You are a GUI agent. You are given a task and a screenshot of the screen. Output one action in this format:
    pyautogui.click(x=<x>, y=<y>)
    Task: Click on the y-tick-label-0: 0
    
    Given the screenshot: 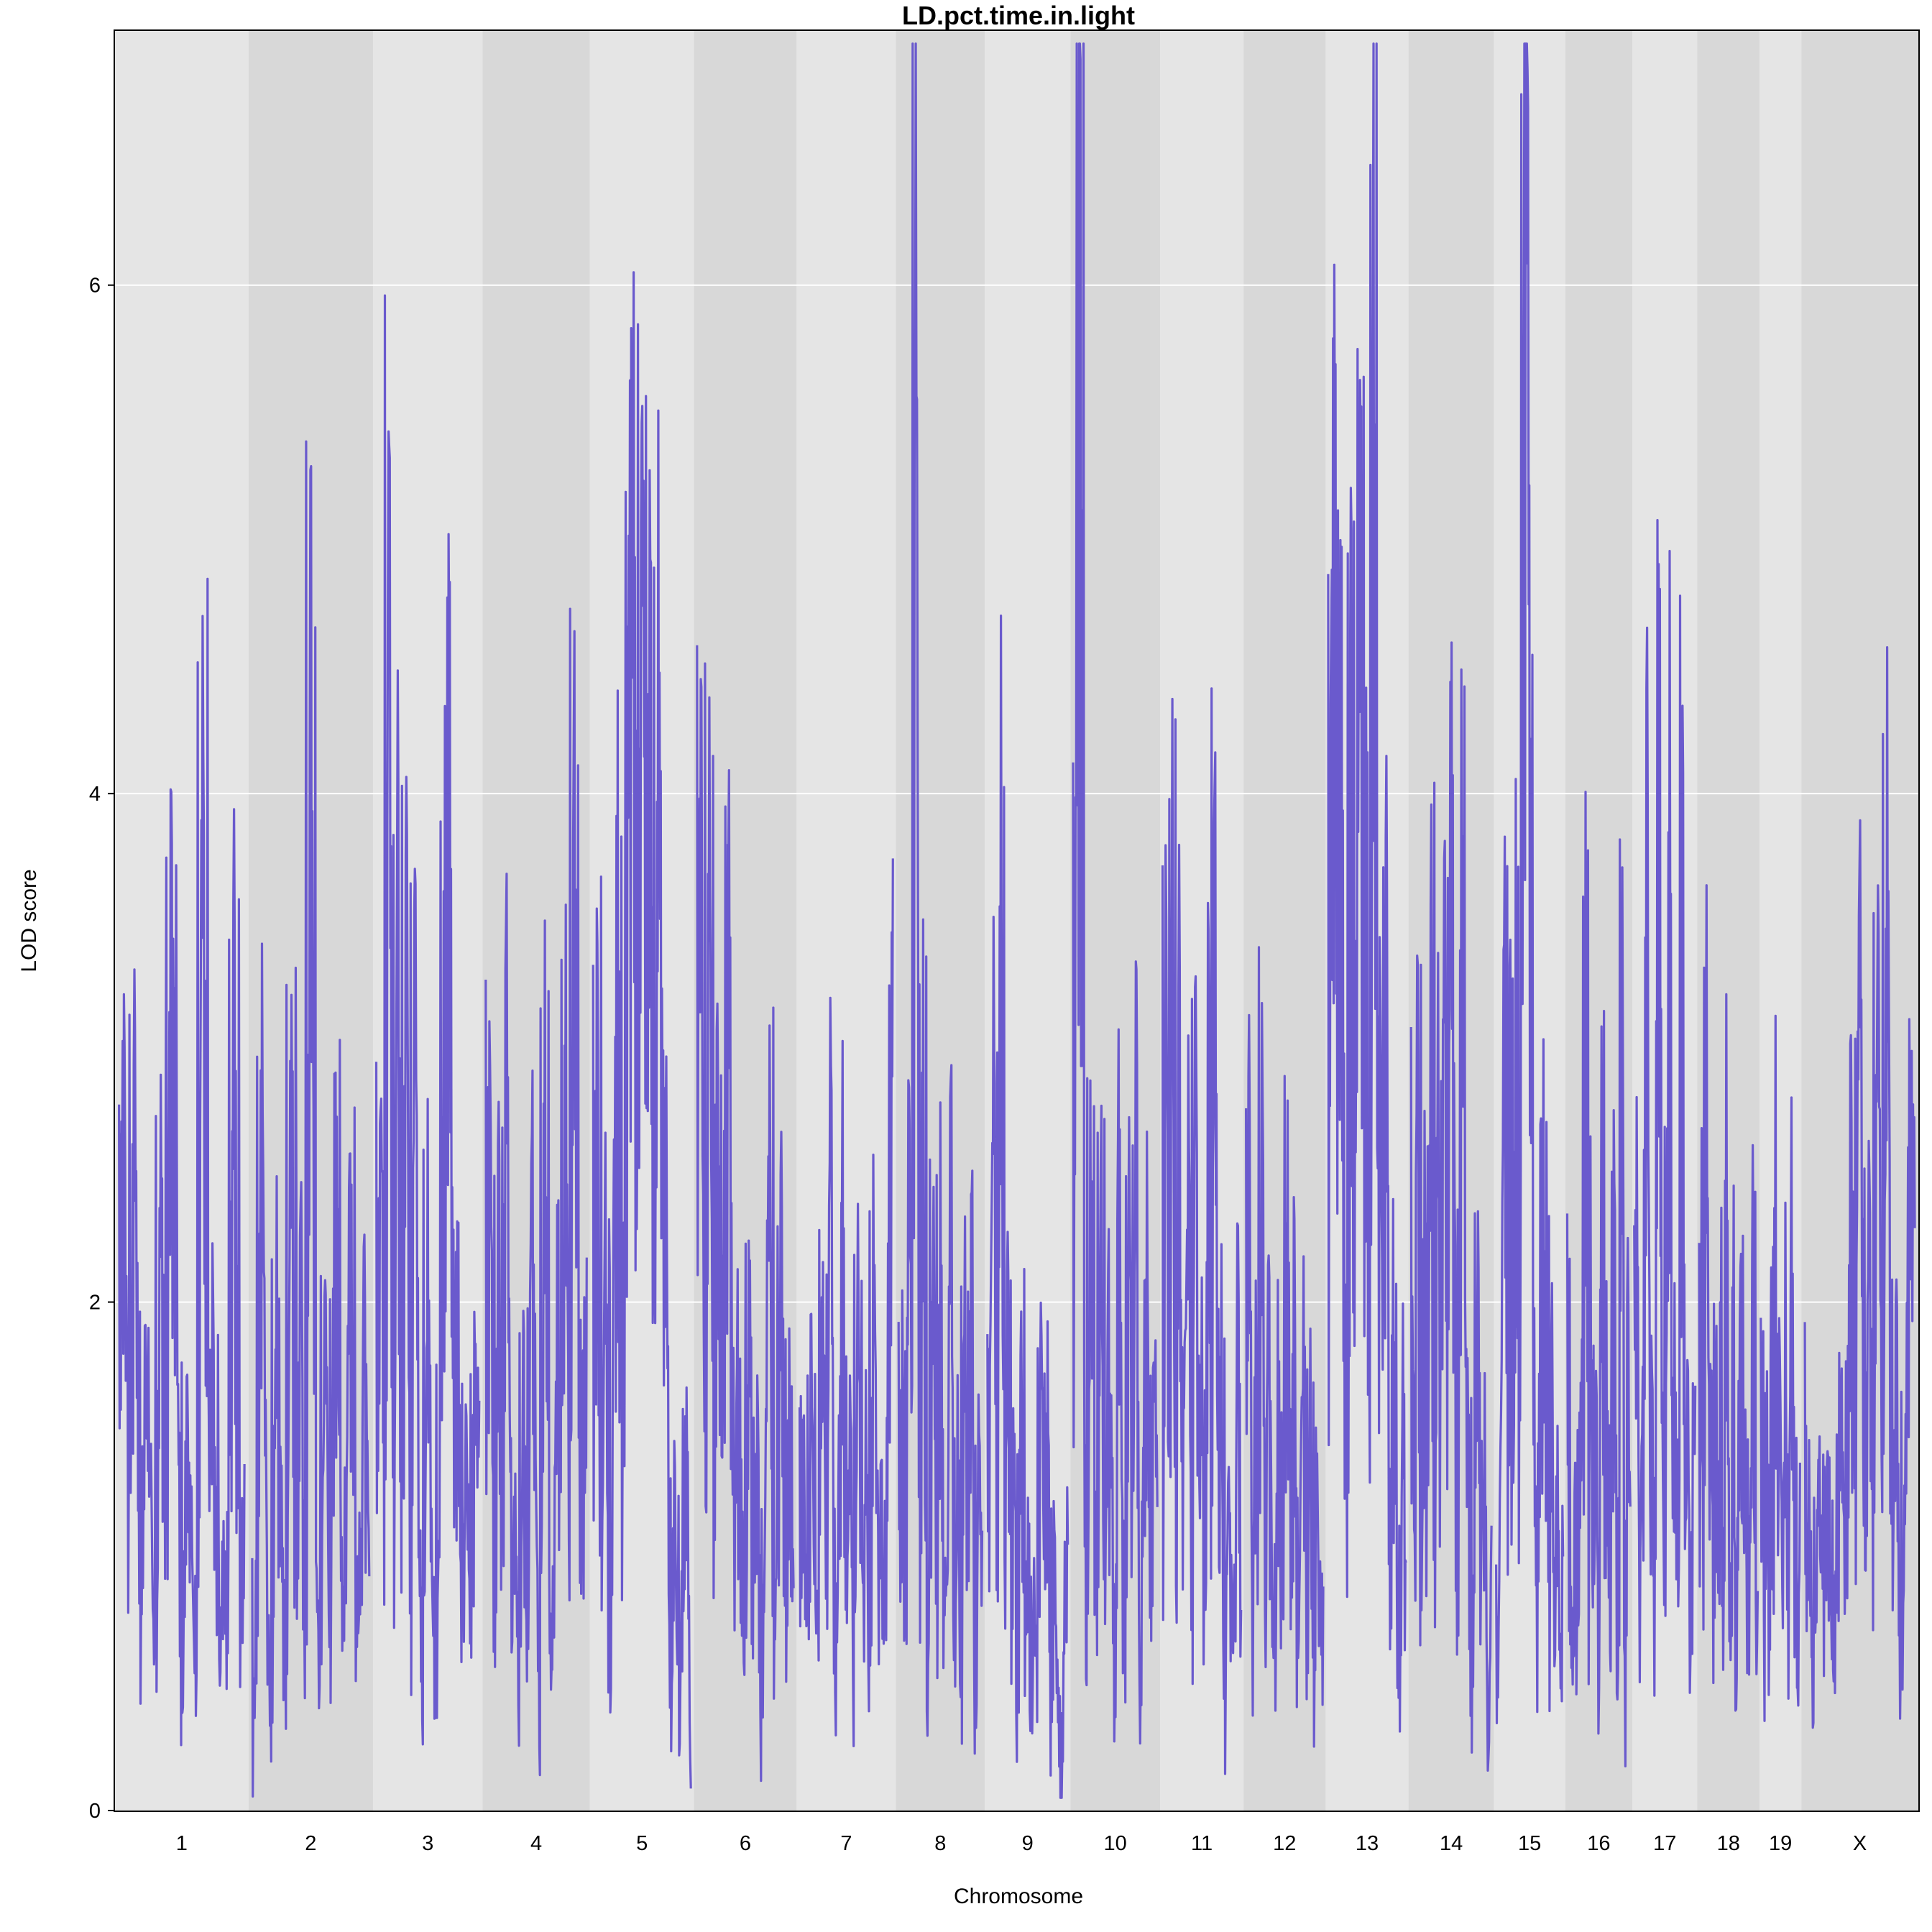 What is the action you would take?
    pyautogui.click(x=95, y=1811)
    